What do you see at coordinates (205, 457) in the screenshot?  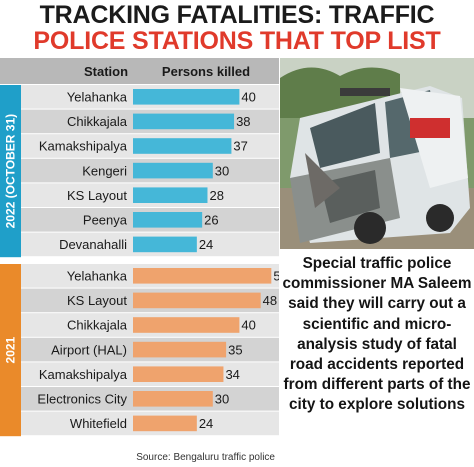 I see `source-note: Source: Bengaluru traffic police` at bounding box center [205, 457].